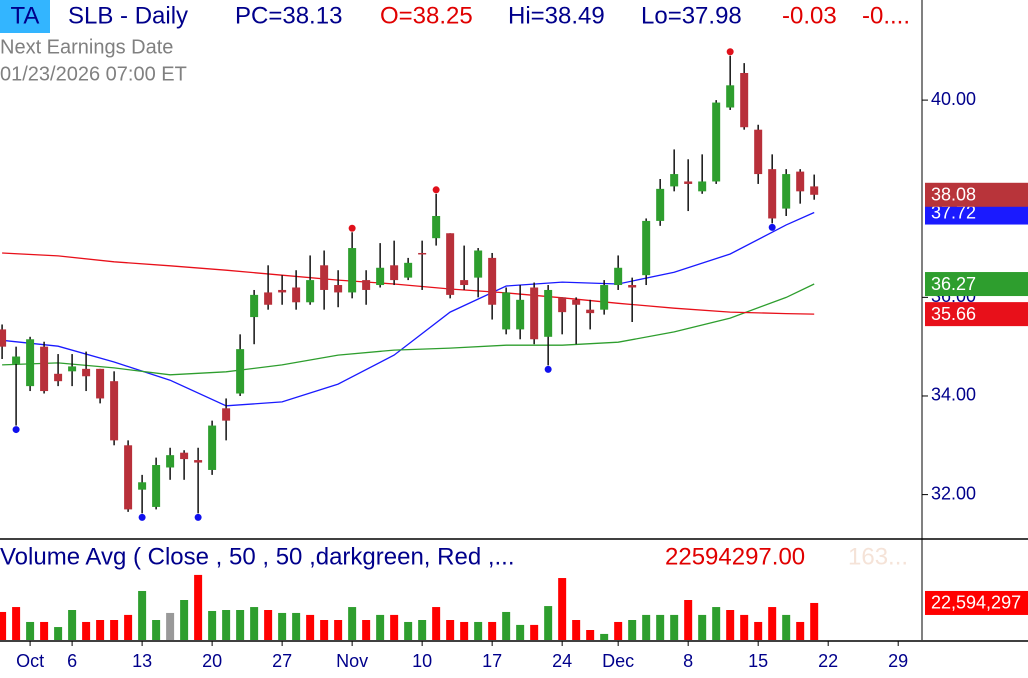  Describe the element at coordinates (72, 661) in the screenshot. I see `x-tick-label: 6` at that location.